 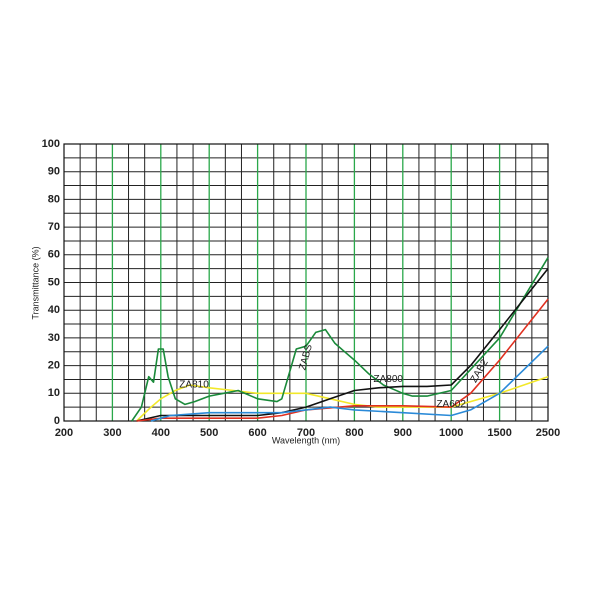 I want to click on x-tick-label: 2500, so click(x=548, y=433).